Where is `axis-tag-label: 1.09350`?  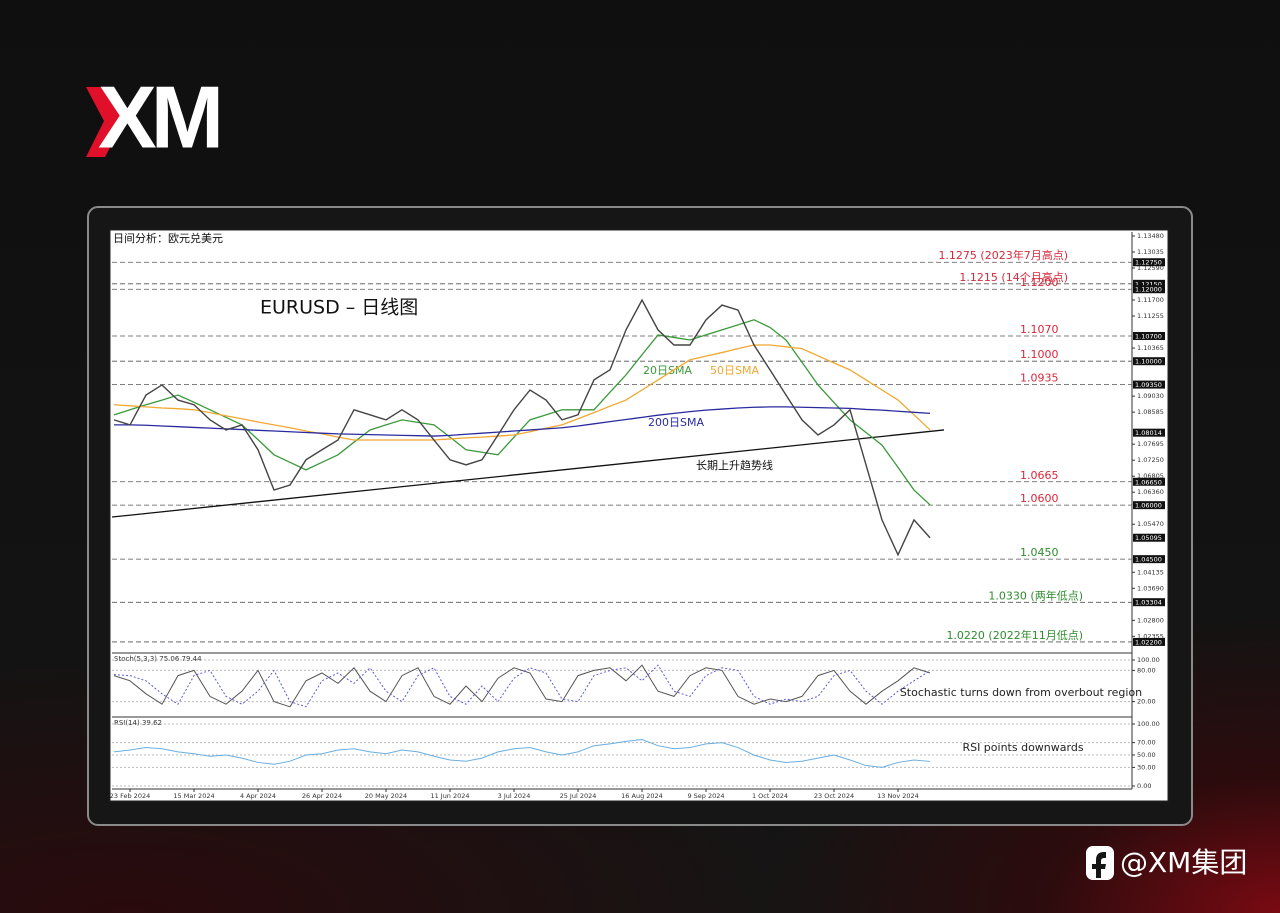
axis-tag-label: 1.09350 is located at coordinates (1148, 385).